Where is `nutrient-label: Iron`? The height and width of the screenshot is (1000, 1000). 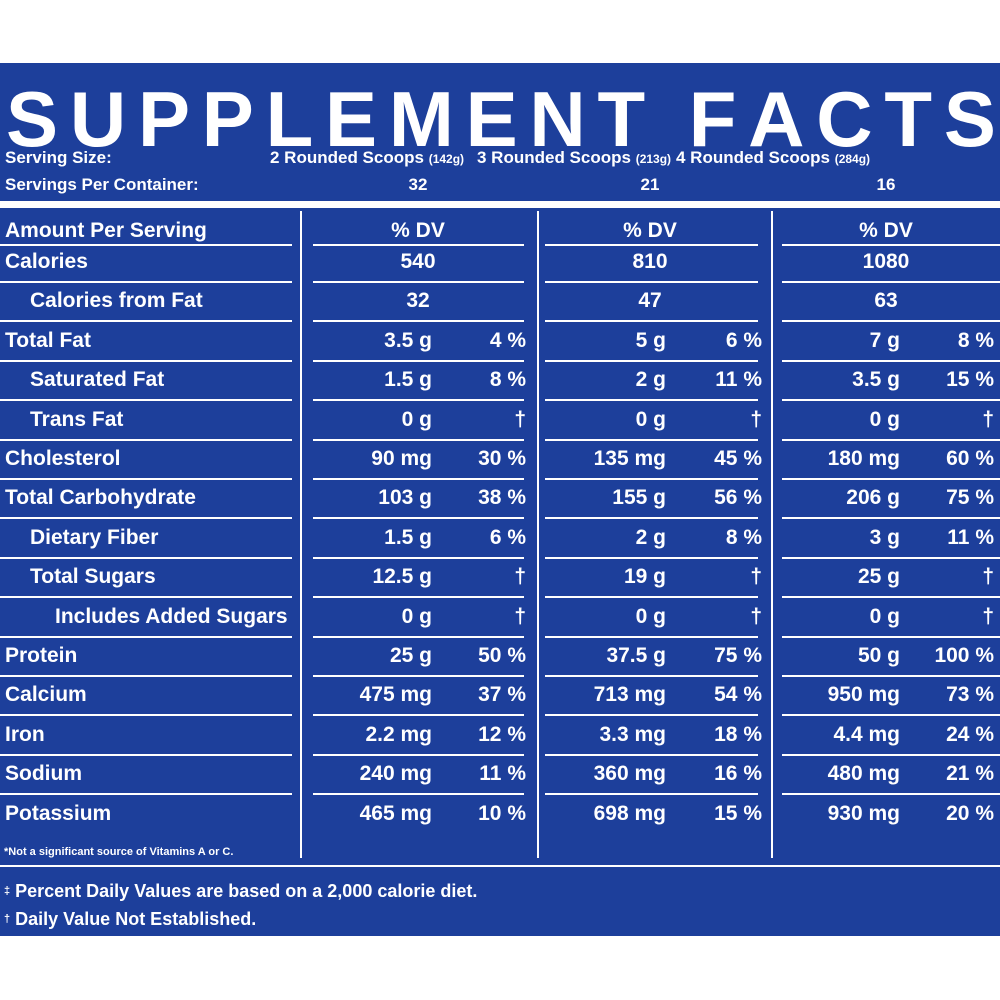
nutrient-label: Iron is located at coordinates (25, 734).